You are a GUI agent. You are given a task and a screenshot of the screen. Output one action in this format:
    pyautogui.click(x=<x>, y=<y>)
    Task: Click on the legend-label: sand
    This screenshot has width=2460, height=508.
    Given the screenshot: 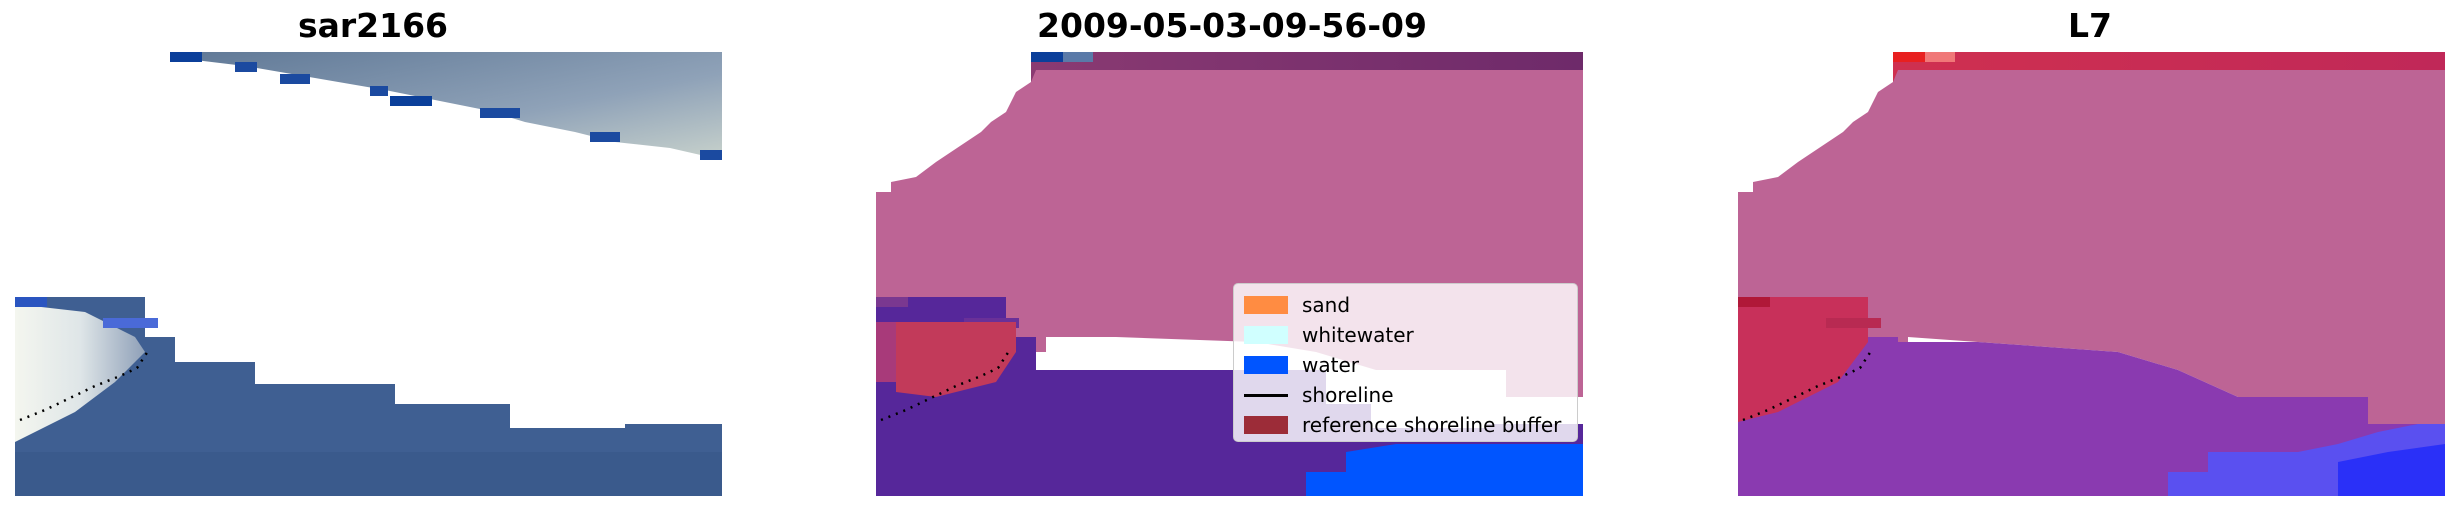 What is the action you would take?
    pyautogui.click(x=1326, y=305)
    